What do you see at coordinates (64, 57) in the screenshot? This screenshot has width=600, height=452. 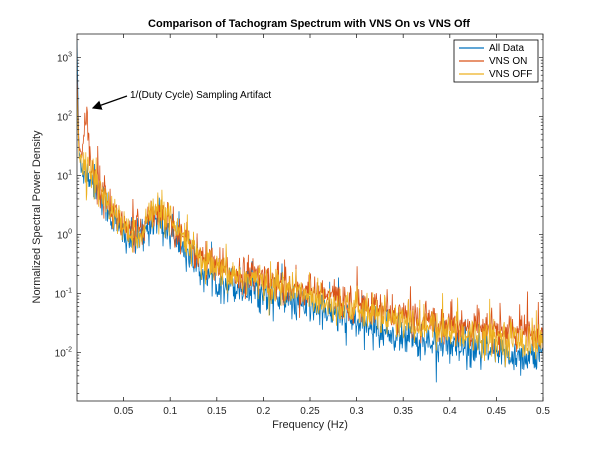 I see `y-tick-label: 10³` at bounding box center [64, 57].